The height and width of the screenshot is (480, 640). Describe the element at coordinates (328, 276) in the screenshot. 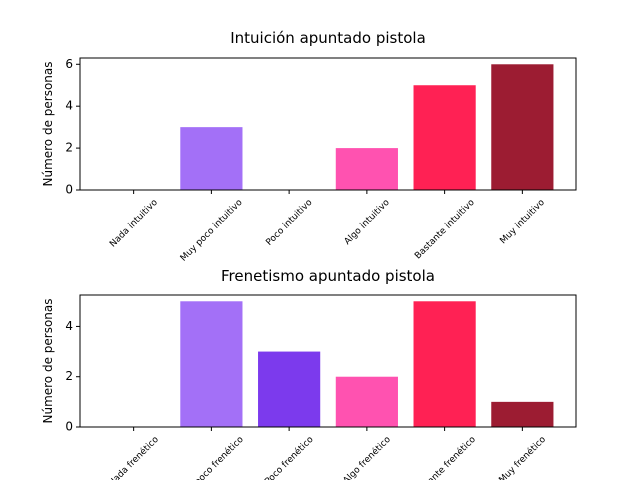

I see `chart-title: Frenetismo apuntado pistola` at that location.